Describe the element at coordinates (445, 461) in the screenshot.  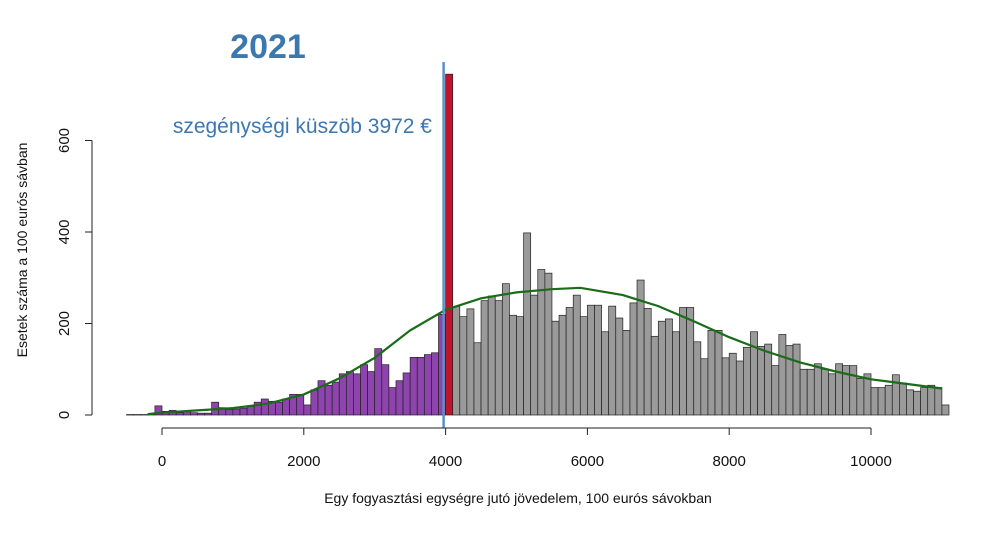
I see `x-tick-label: 4000` at that location.